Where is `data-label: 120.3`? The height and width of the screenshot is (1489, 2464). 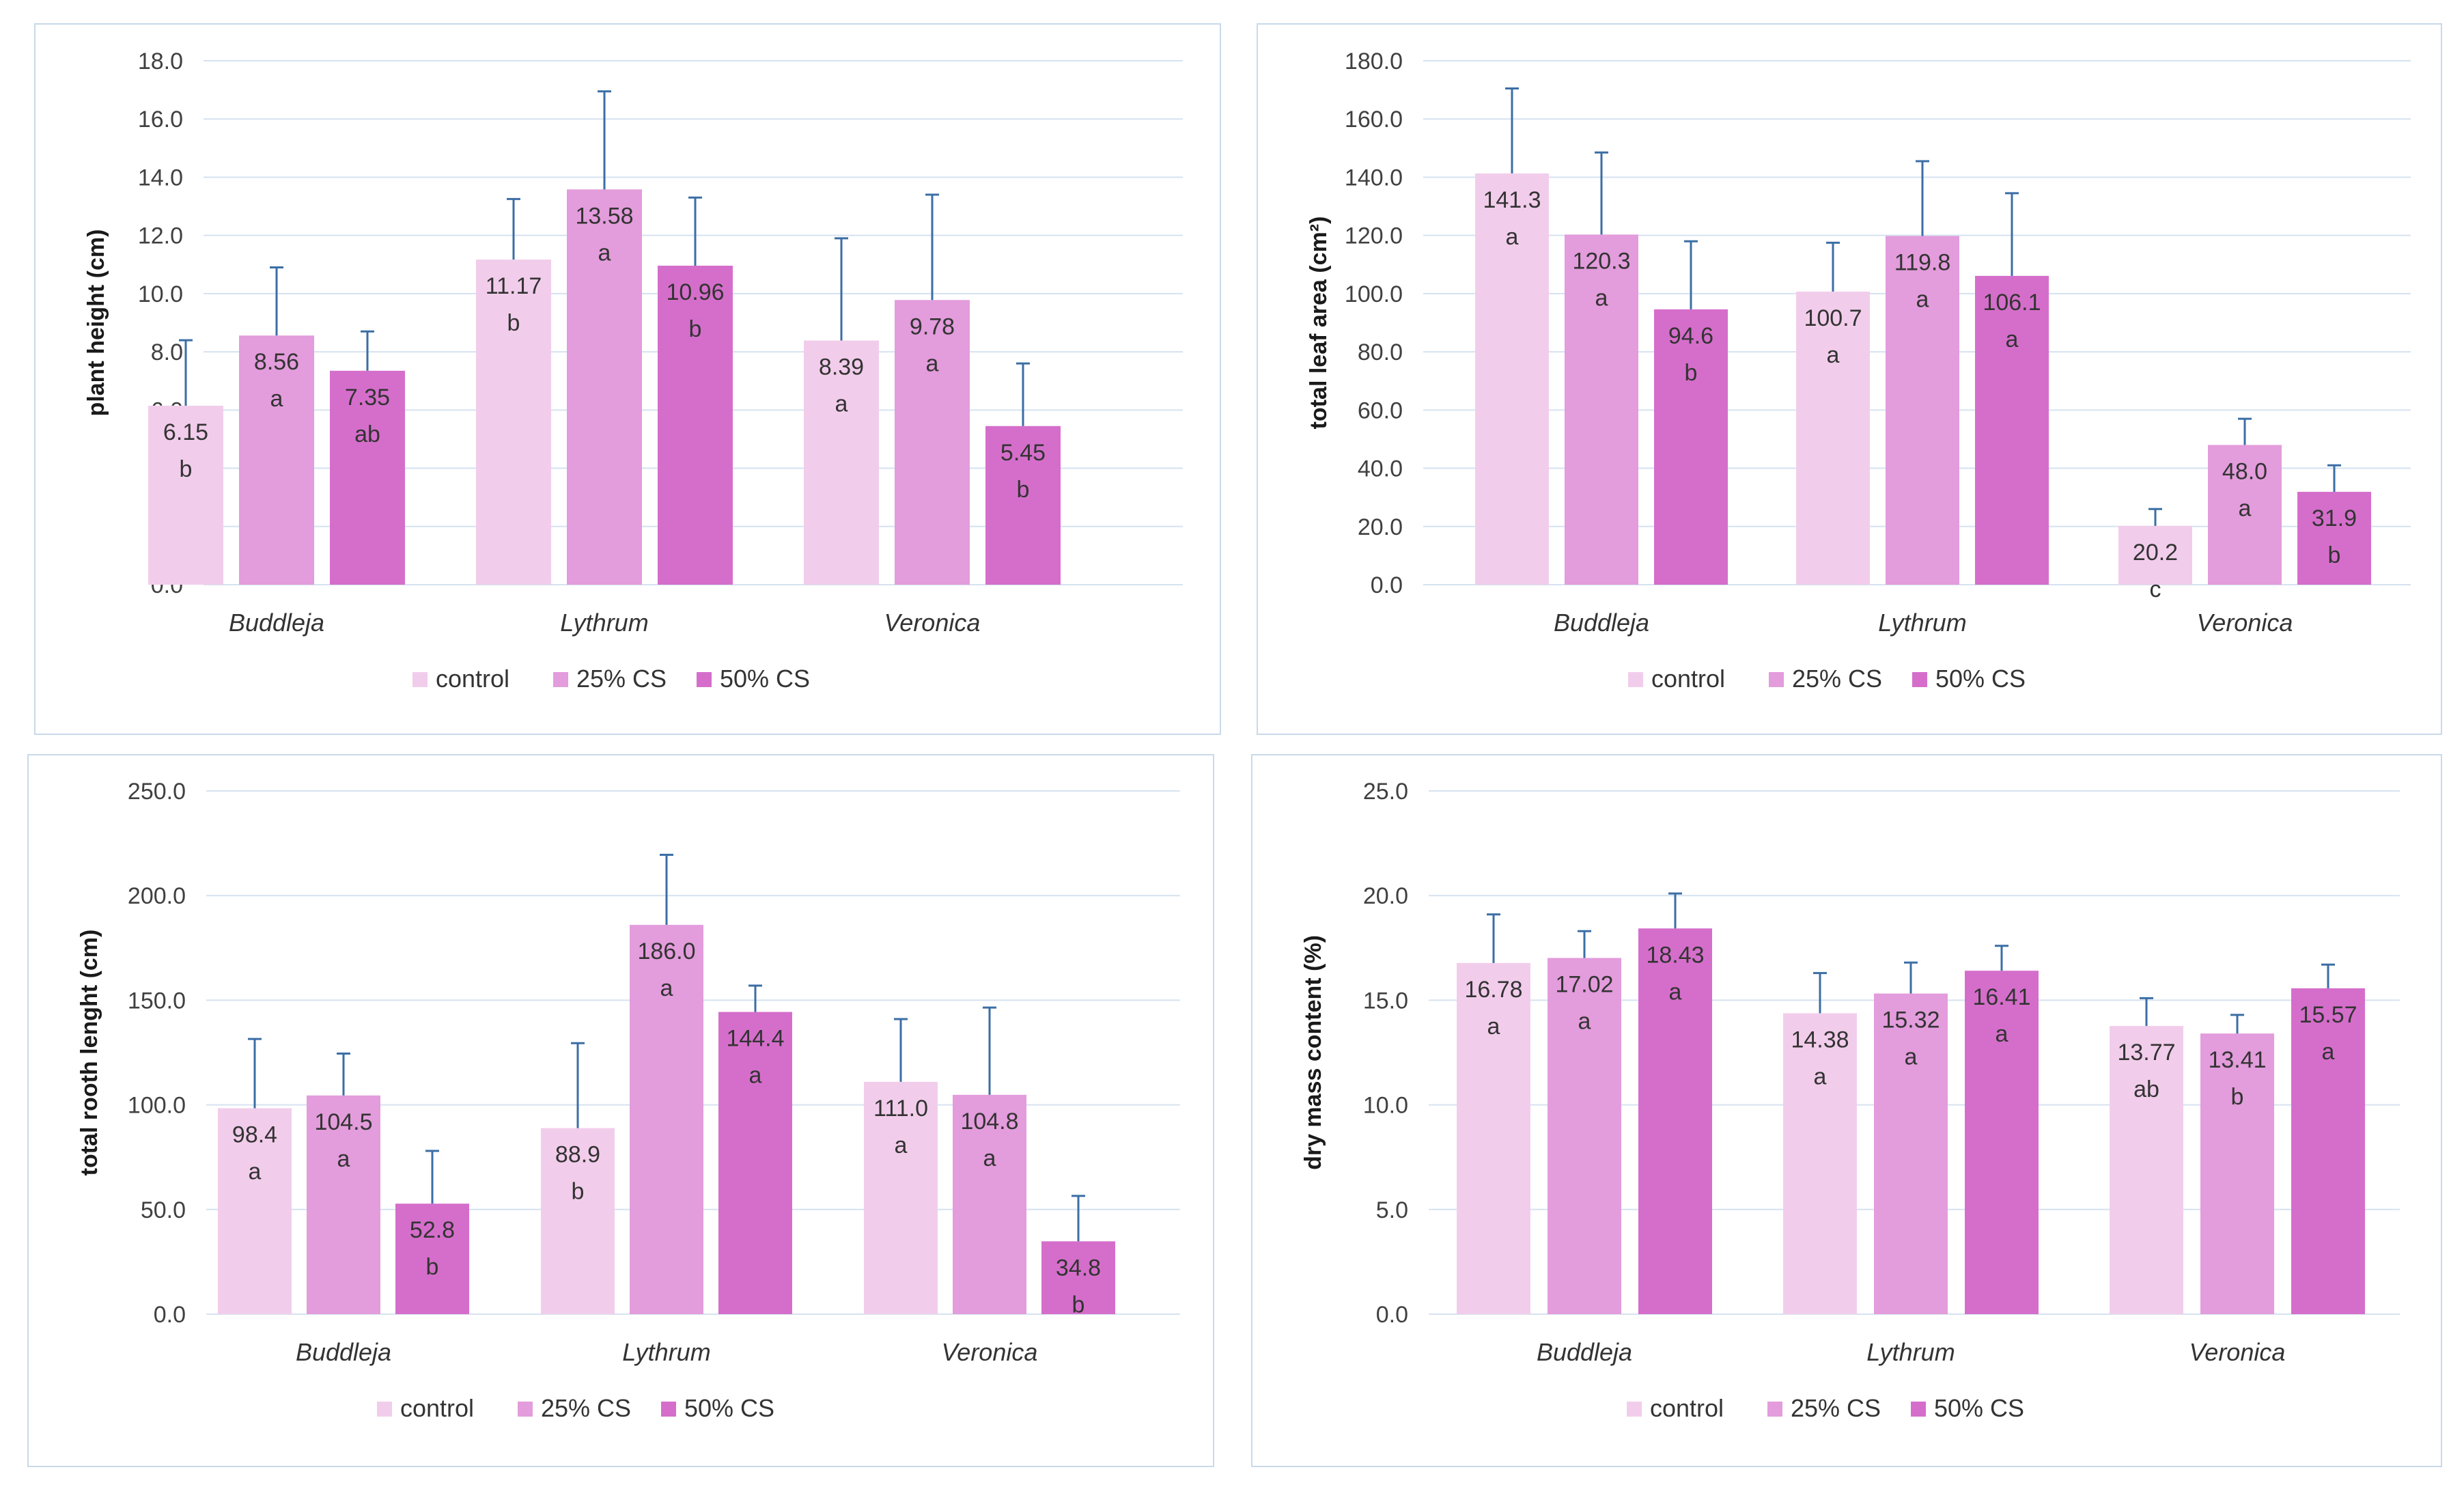 data-label: 120.3 is located at coordinates (1601, 261).